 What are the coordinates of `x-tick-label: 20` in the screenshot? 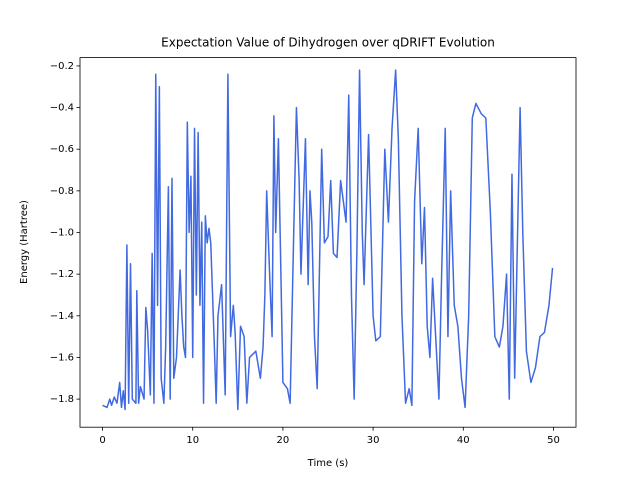 It's located at (283, 440).